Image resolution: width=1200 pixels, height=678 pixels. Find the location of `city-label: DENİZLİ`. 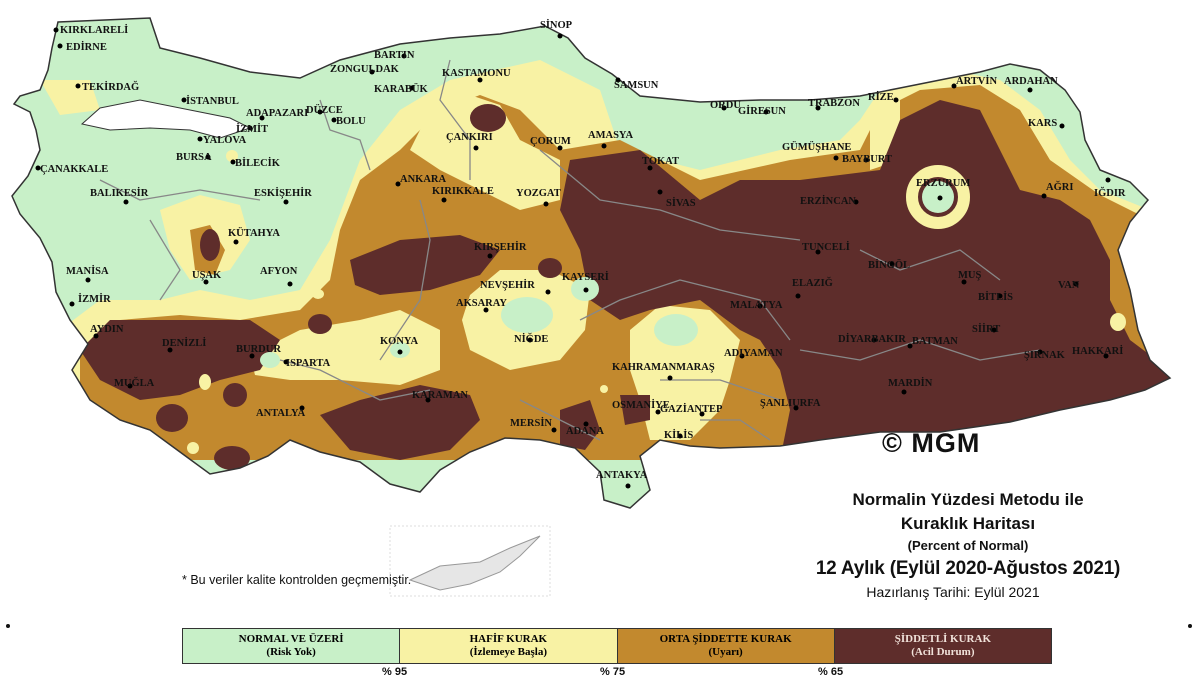

city-label: DENİZLİ is located at coordinates (184, 343).